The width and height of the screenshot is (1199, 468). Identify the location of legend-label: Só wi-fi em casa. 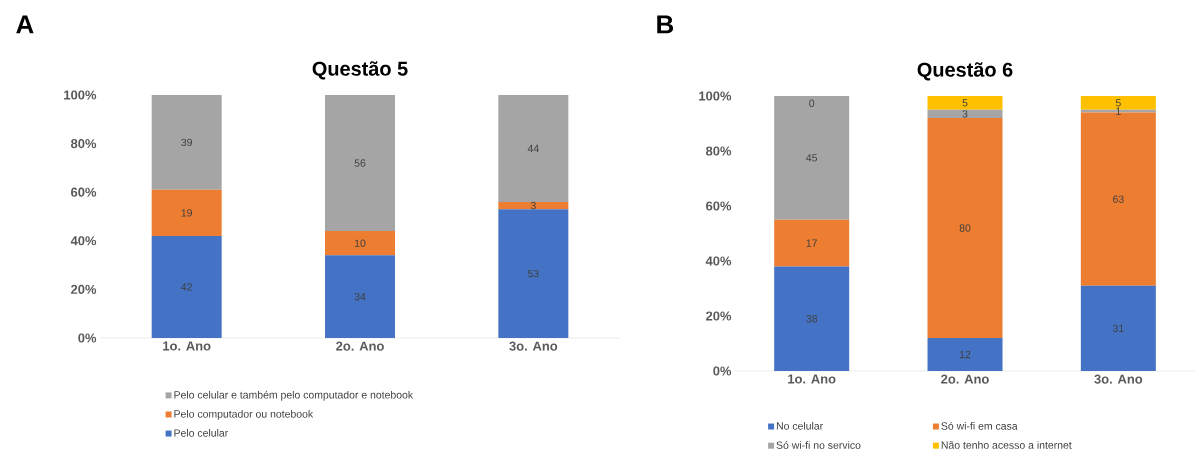
(979, 425).